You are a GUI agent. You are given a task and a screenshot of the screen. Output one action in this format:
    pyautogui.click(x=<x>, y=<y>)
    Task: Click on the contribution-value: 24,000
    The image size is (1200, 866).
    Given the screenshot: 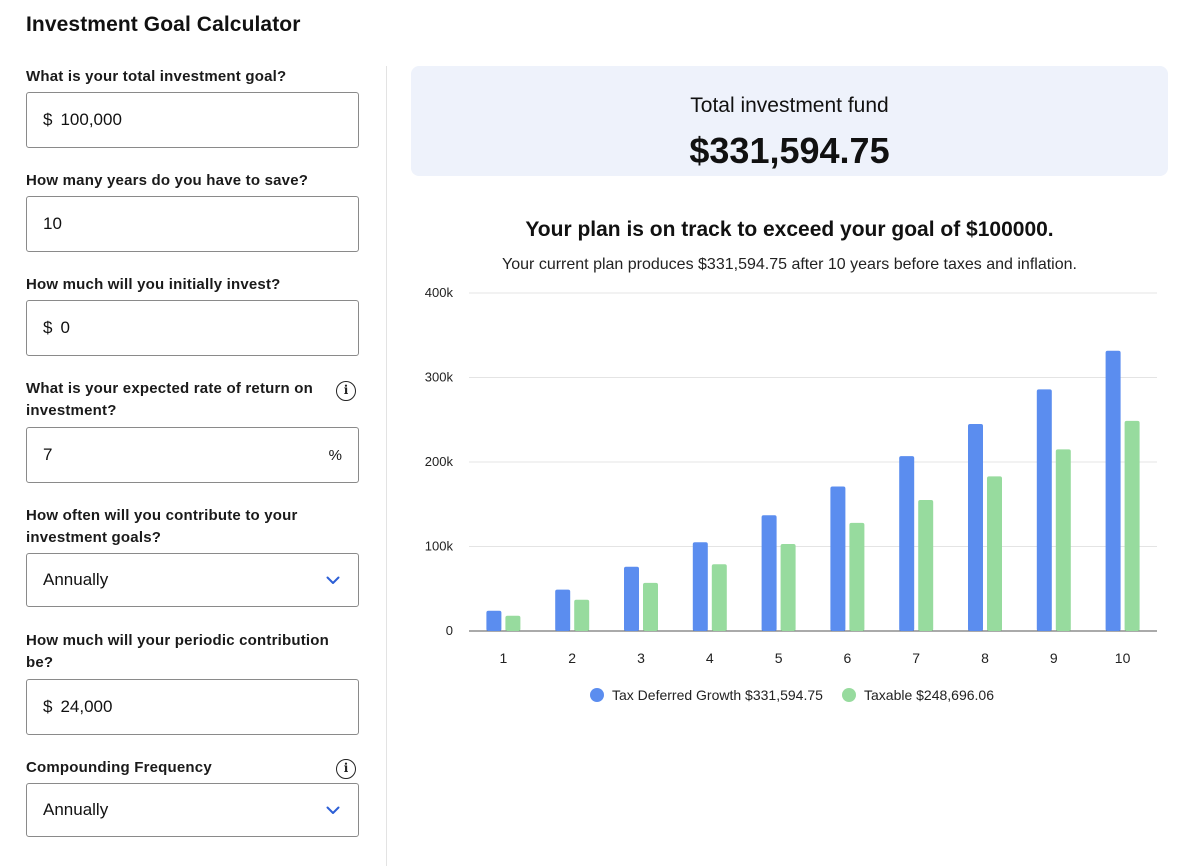 What is the action you would take?
    pyautogui.click(x=86, y=706)
    